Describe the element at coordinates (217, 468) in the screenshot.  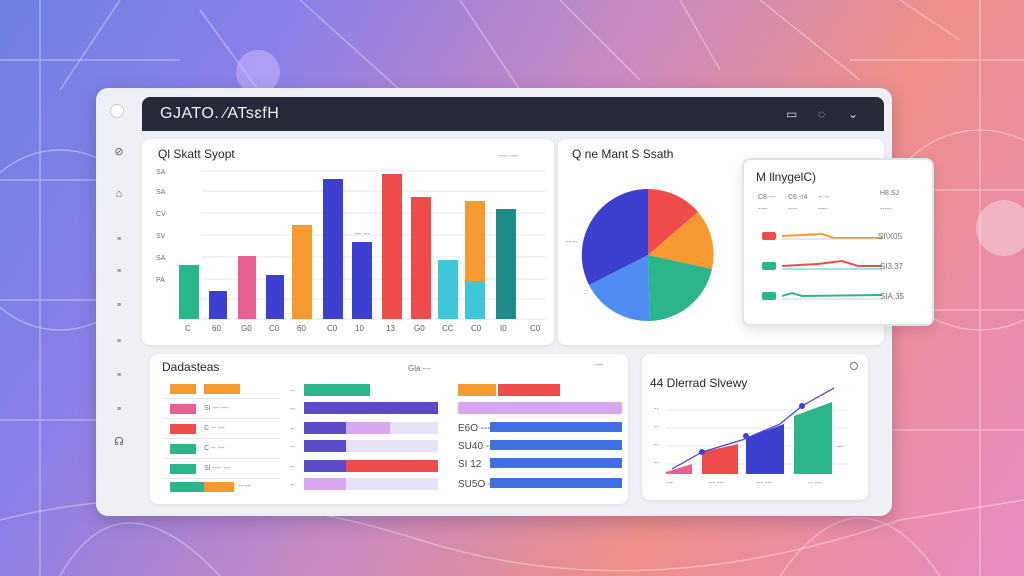
I see `table-cell: Sl ---- ---` at that location.